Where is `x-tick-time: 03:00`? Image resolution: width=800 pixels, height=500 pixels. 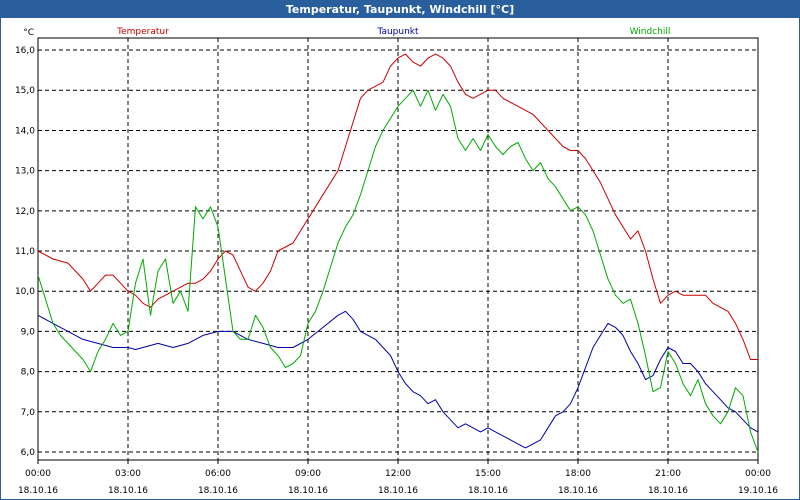 x-tick-time: 03:00 is located at coordinates (128, 474).